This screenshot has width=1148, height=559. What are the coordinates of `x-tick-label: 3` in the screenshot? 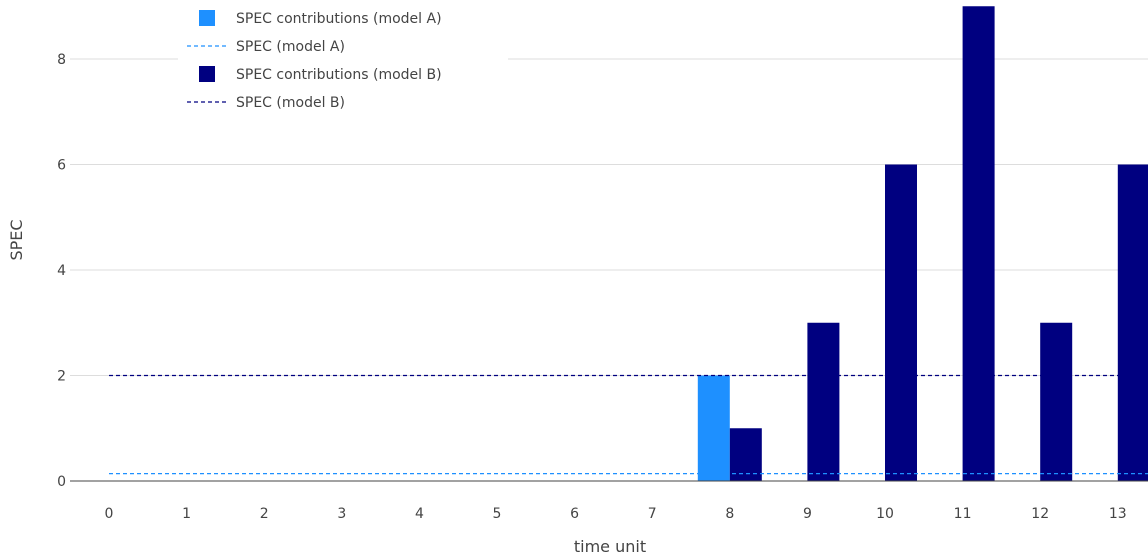 It's located at (341, 514).